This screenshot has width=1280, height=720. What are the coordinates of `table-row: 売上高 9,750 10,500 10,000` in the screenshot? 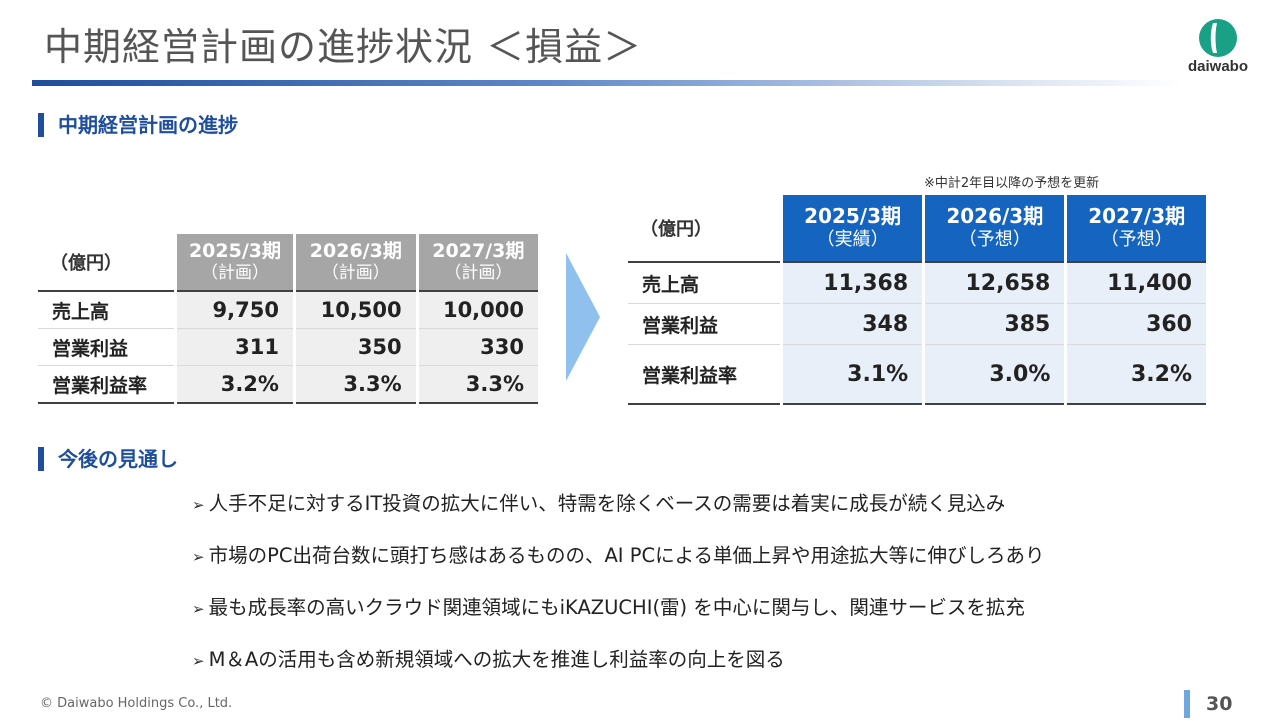 It's located at (288, 309).